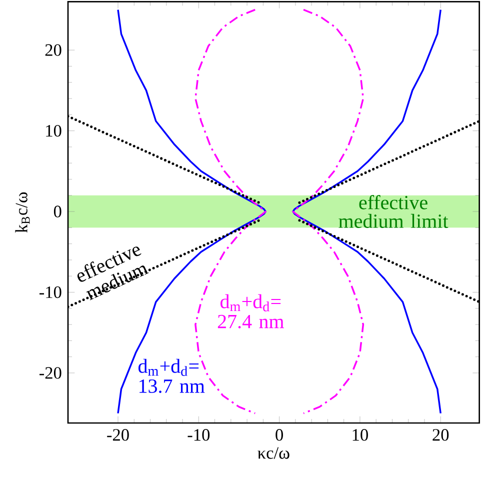 The height and width of the screenshot is (484, 482). Describe the element at coordinates (199, 435) in the screenshot. I see `x-tick-label: -10` at that location.